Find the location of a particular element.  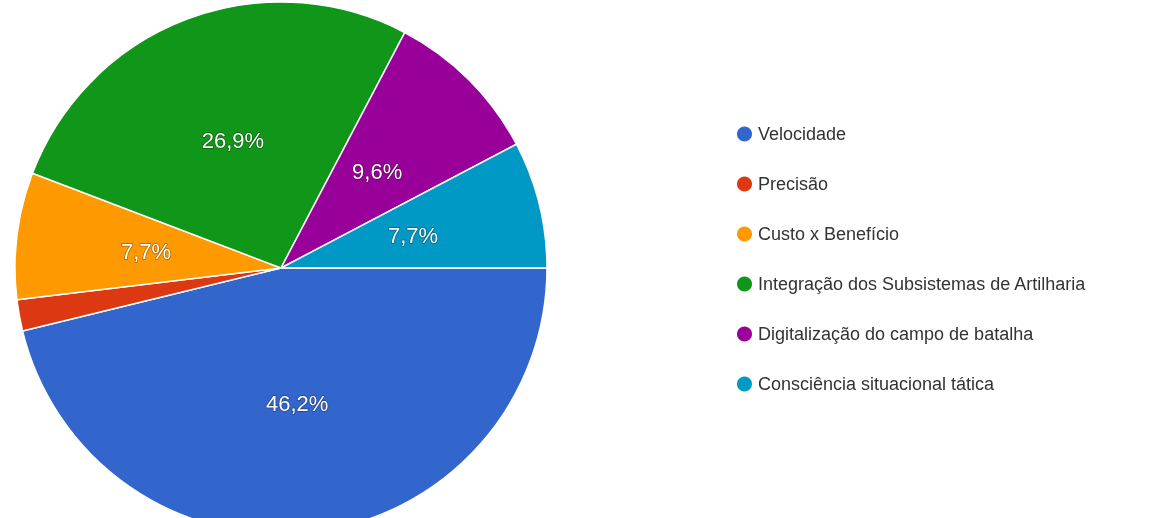

legend-label: Integração dos Subsistemas de Artilharia is located at coordinates (922, 284).